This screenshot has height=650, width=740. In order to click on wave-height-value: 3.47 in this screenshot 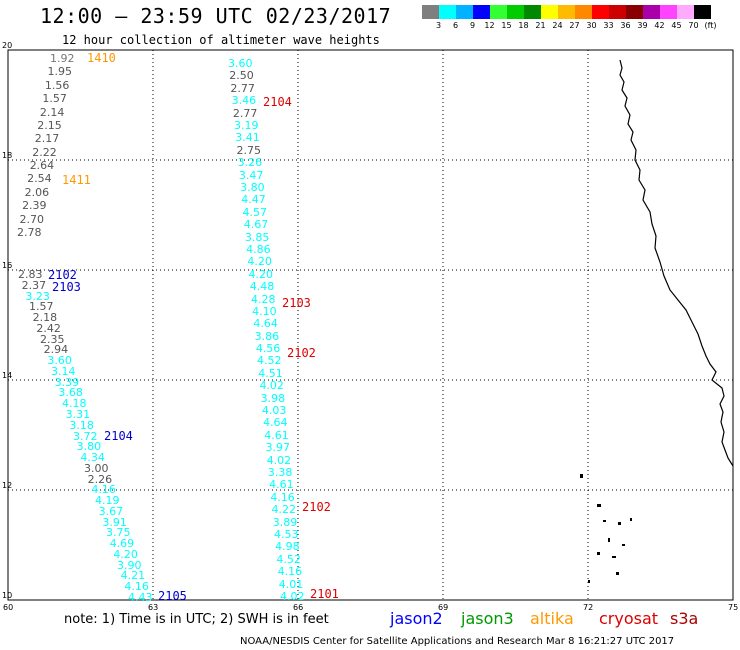, I will do `click(251, 175)`.